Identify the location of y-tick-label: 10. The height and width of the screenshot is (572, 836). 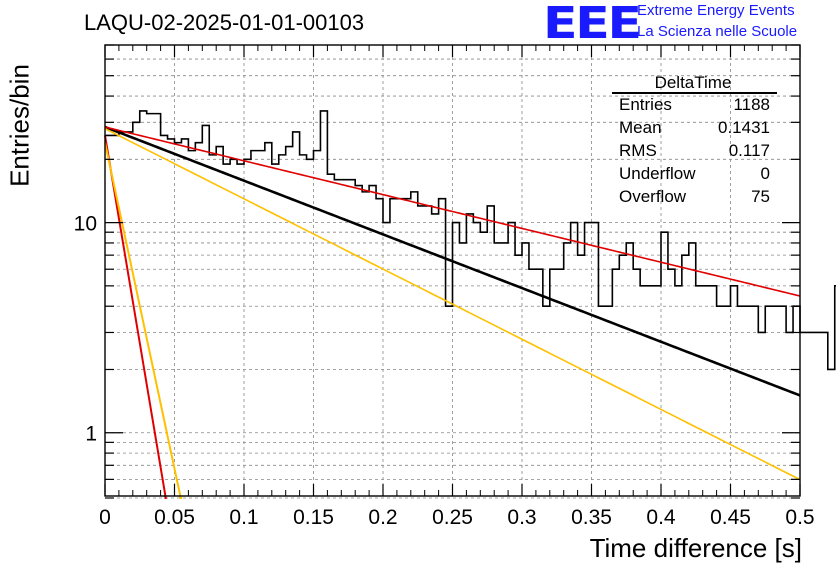
(85, 224).